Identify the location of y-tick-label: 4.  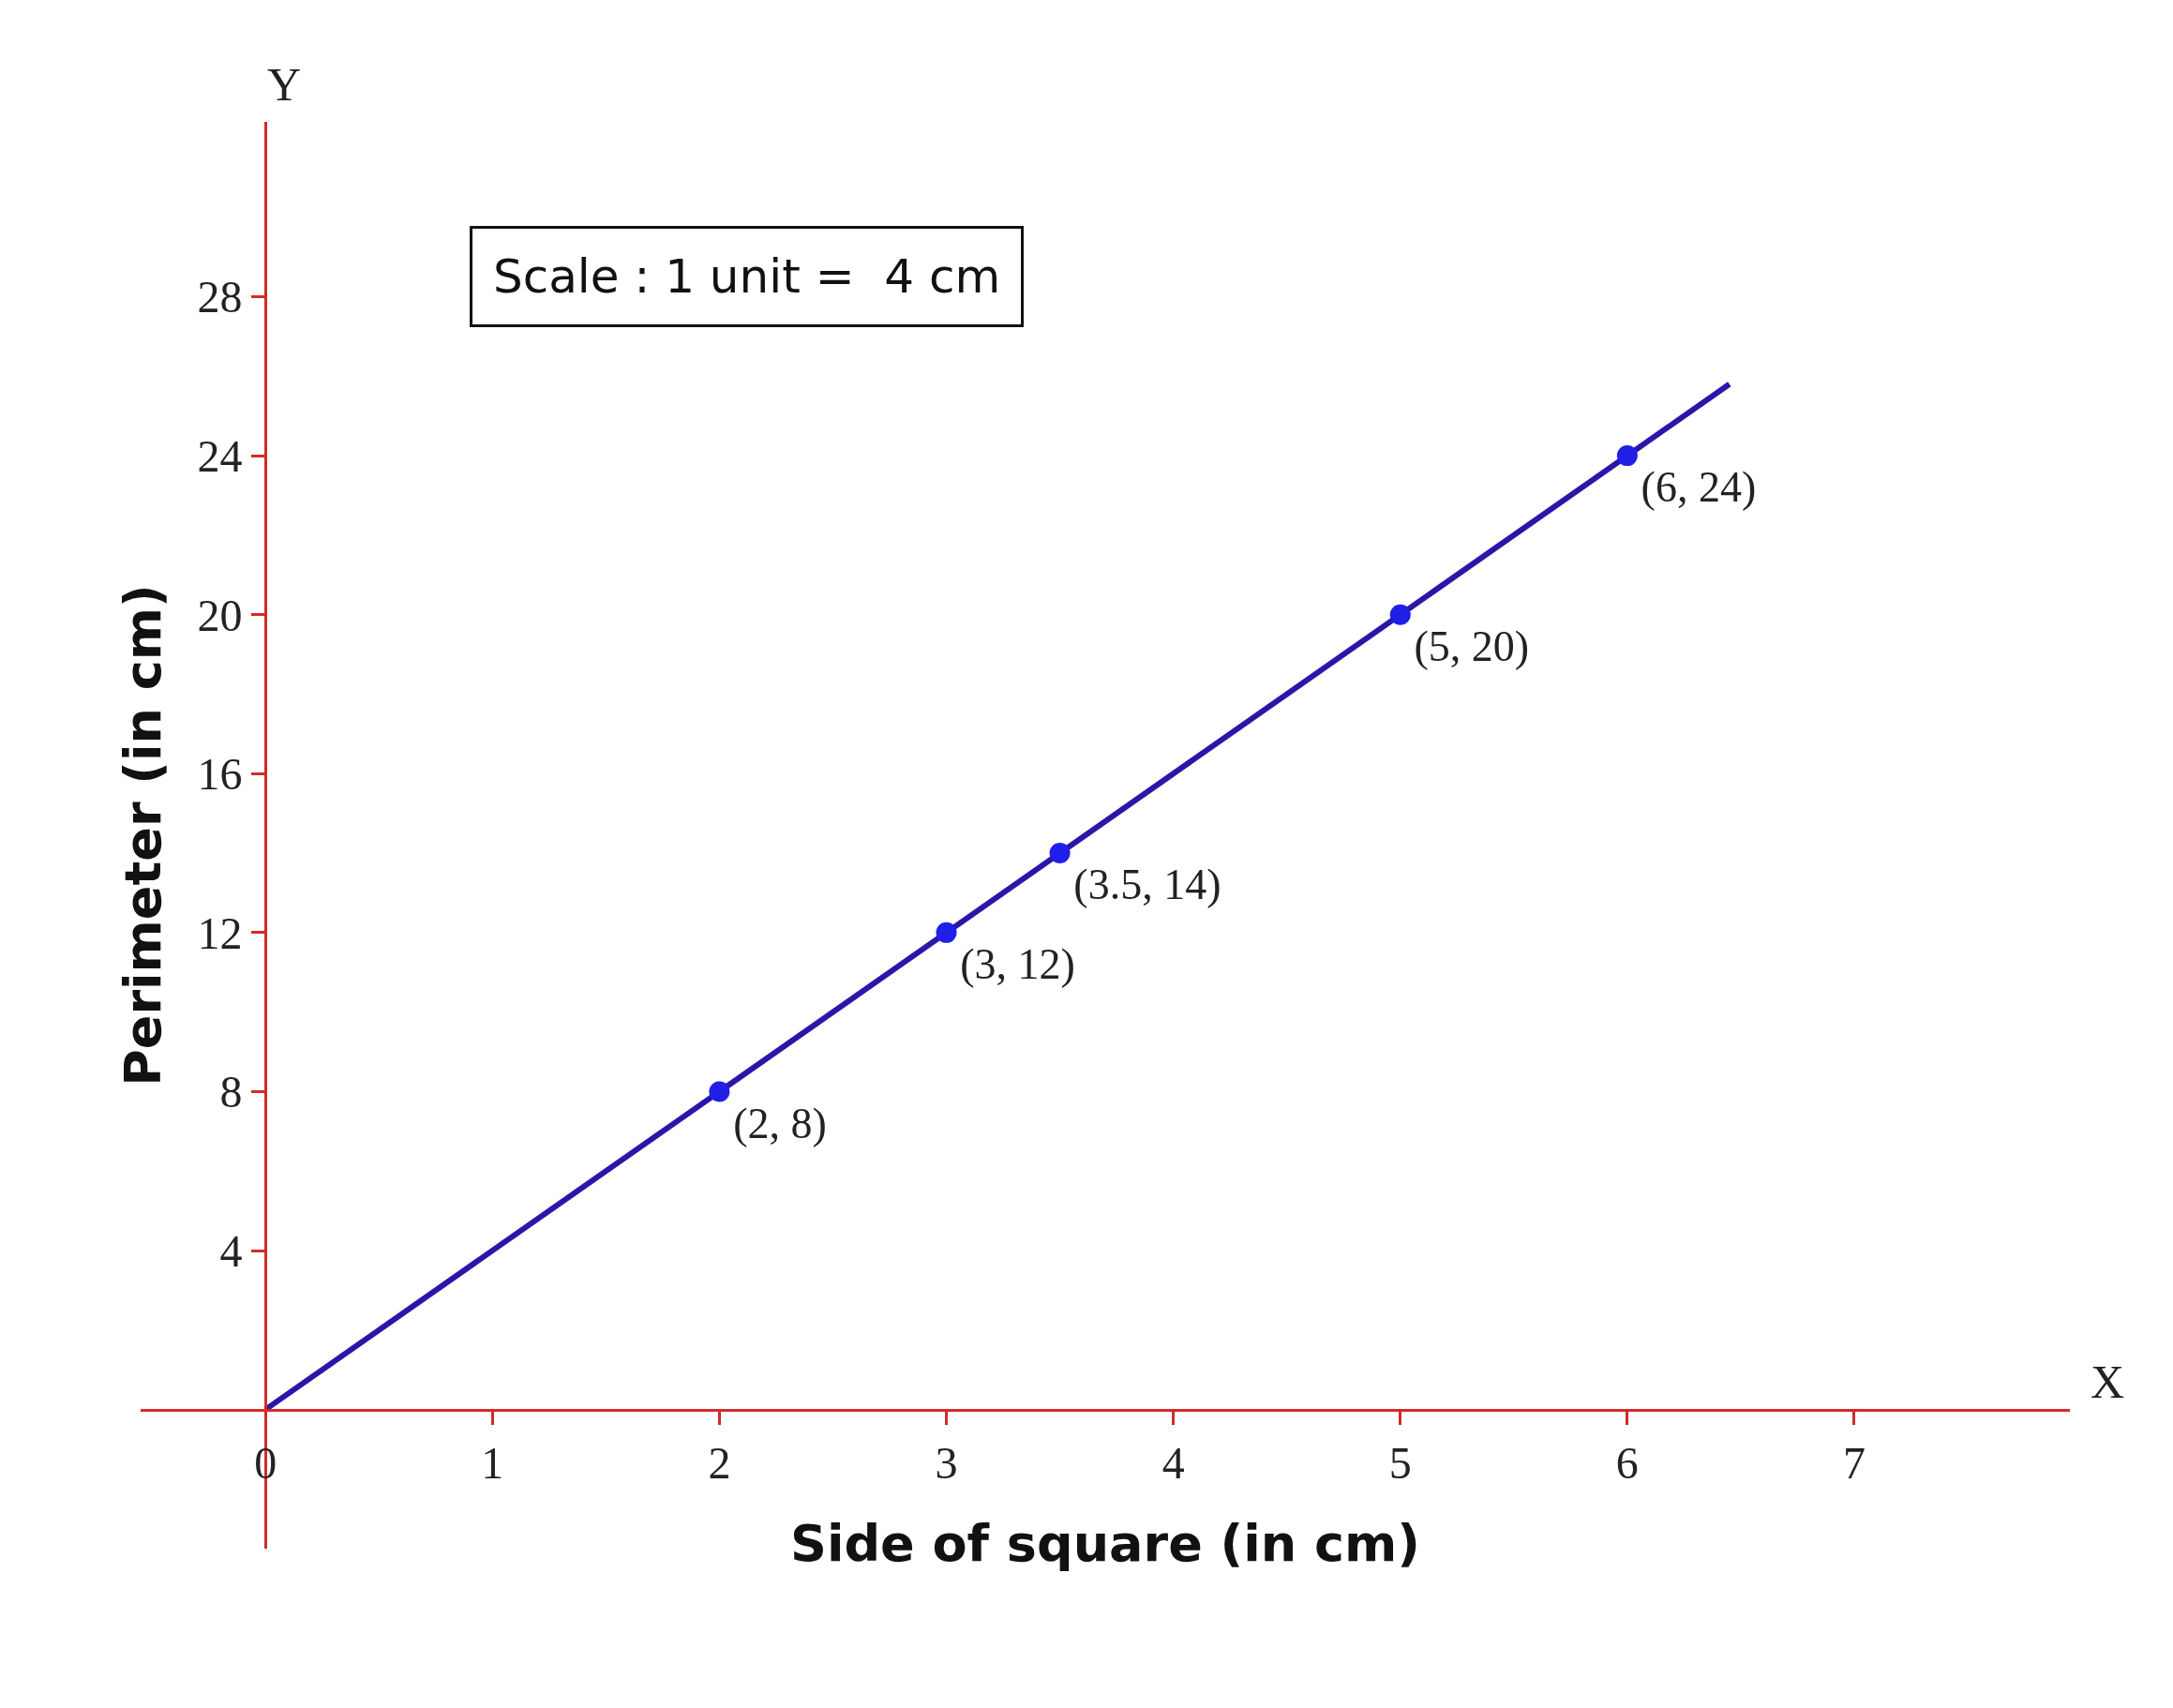
(231, 1251).